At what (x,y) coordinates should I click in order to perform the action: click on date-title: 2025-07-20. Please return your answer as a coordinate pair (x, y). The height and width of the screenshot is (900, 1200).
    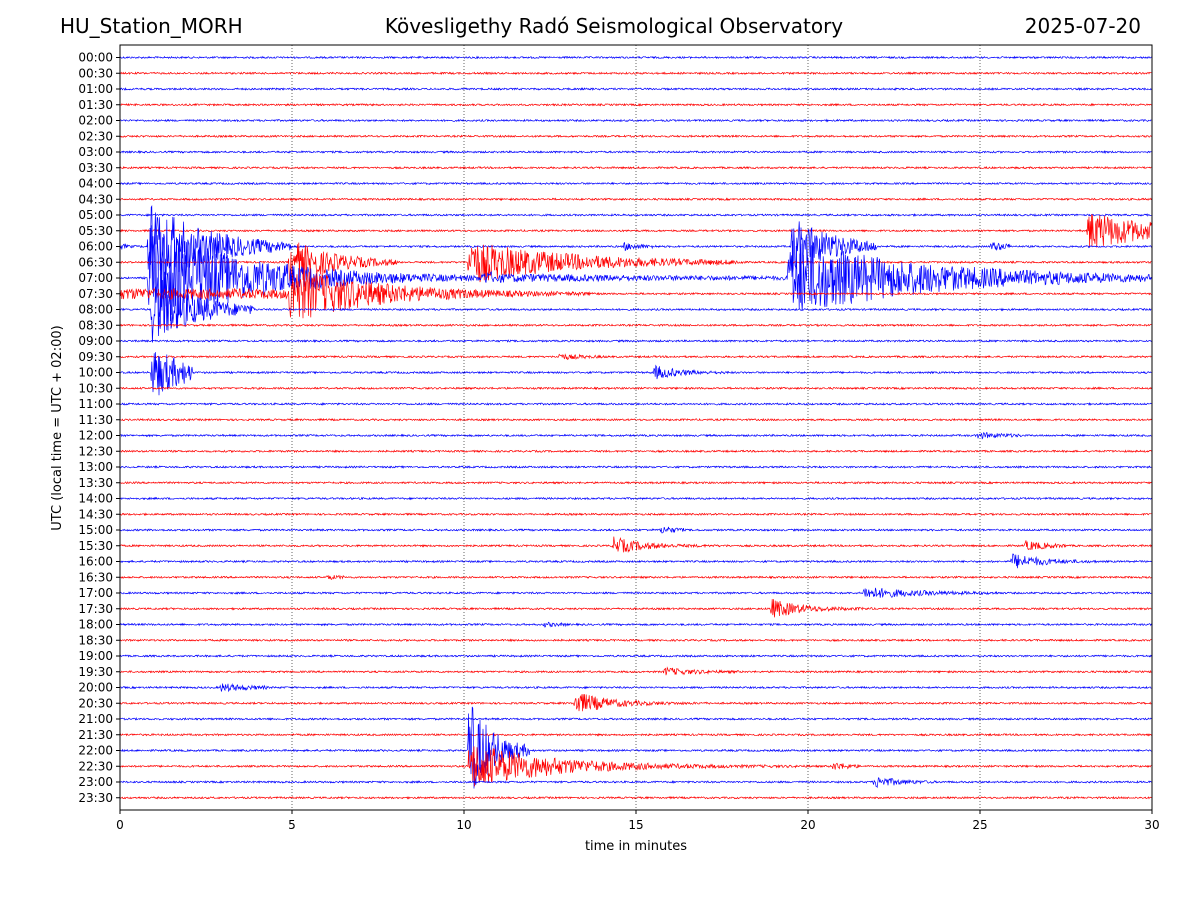
    Looking at the image, I should click on (1082, 26).